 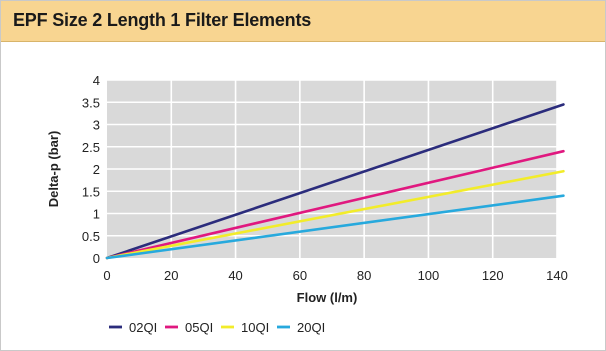 What do you see at coordinates (143, 327) in the screenshot?
I see `legend-label-02qi: 02QI` at bounding box center [143, 327].